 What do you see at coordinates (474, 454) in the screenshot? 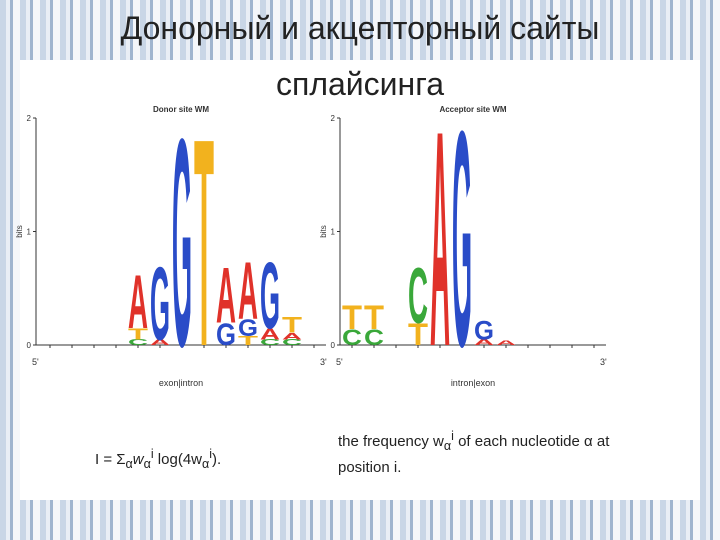
I see `note-part: of each nucleotide α at position i.` at bounding box center [474, 454].